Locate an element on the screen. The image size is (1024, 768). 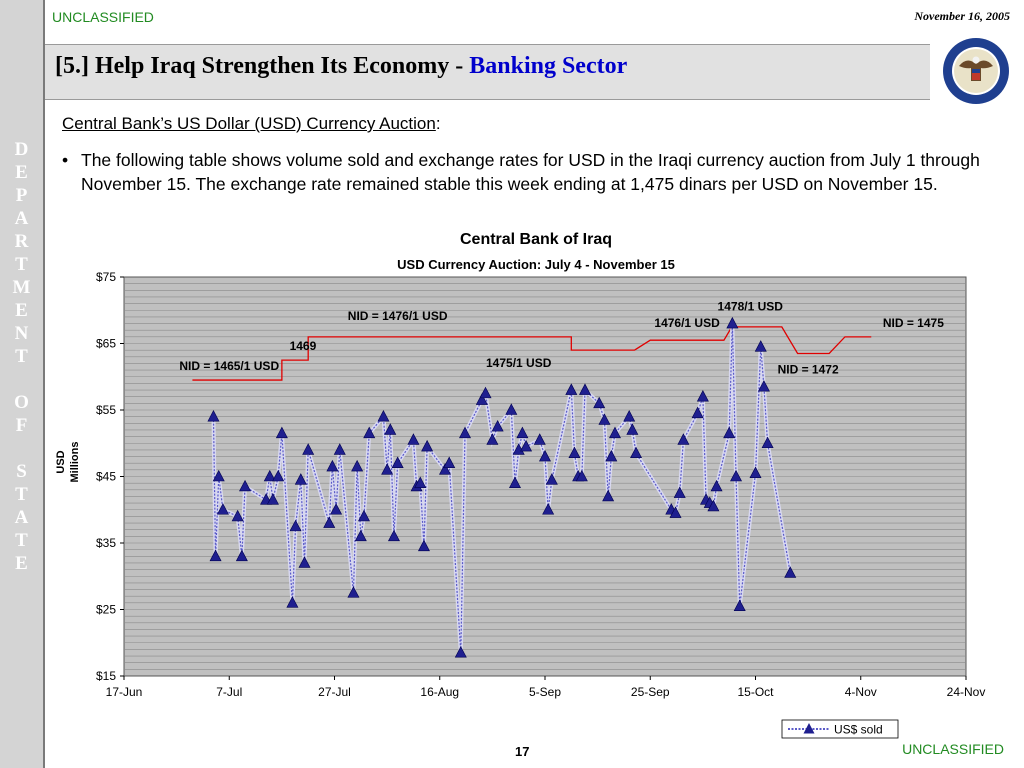
sidebar-letter: N is located at coordinates (21, 333).